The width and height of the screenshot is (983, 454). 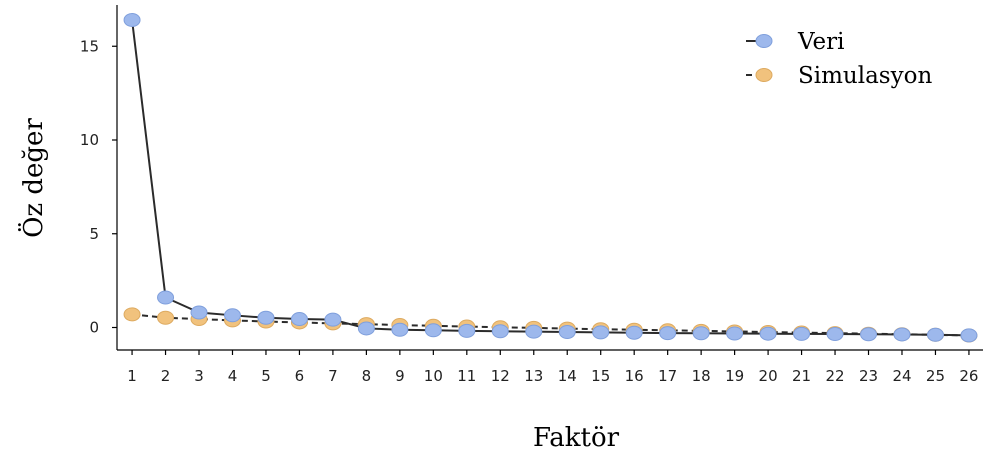 I want to click on x-tick-label: 13, so click(x=533, y=376).